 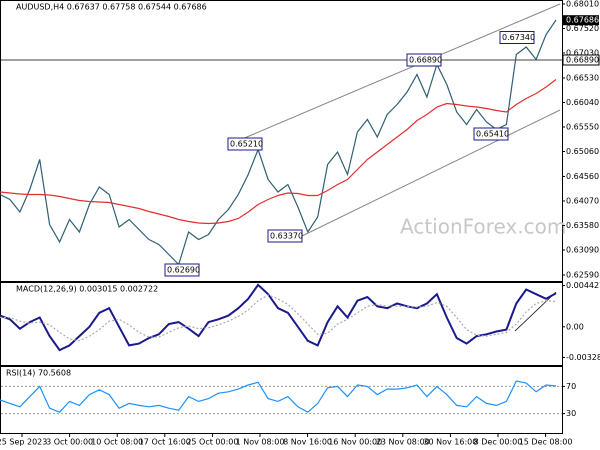 What do you see at coordinates (582, 102) in the screenshot?
I see `y-tick-label: 0.66040` at bounding box center [582, 102].